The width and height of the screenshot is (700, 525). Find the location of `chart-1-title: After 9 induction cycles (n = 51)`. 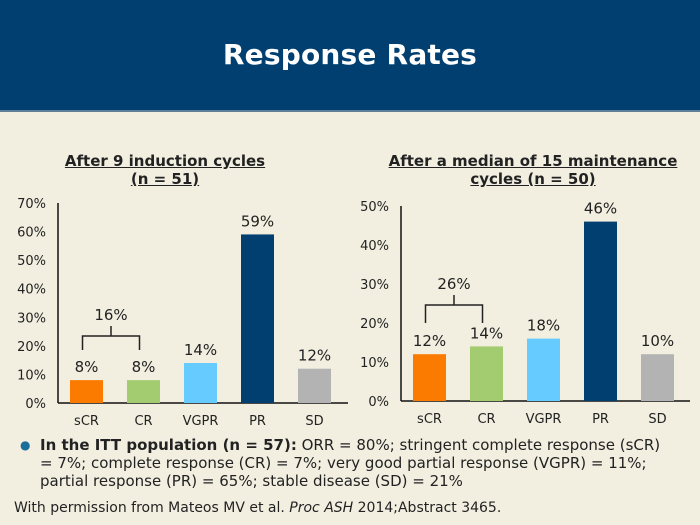

chart-1-title: After 9 induction cycles (n = 51) is located at coordinates (165, 170).